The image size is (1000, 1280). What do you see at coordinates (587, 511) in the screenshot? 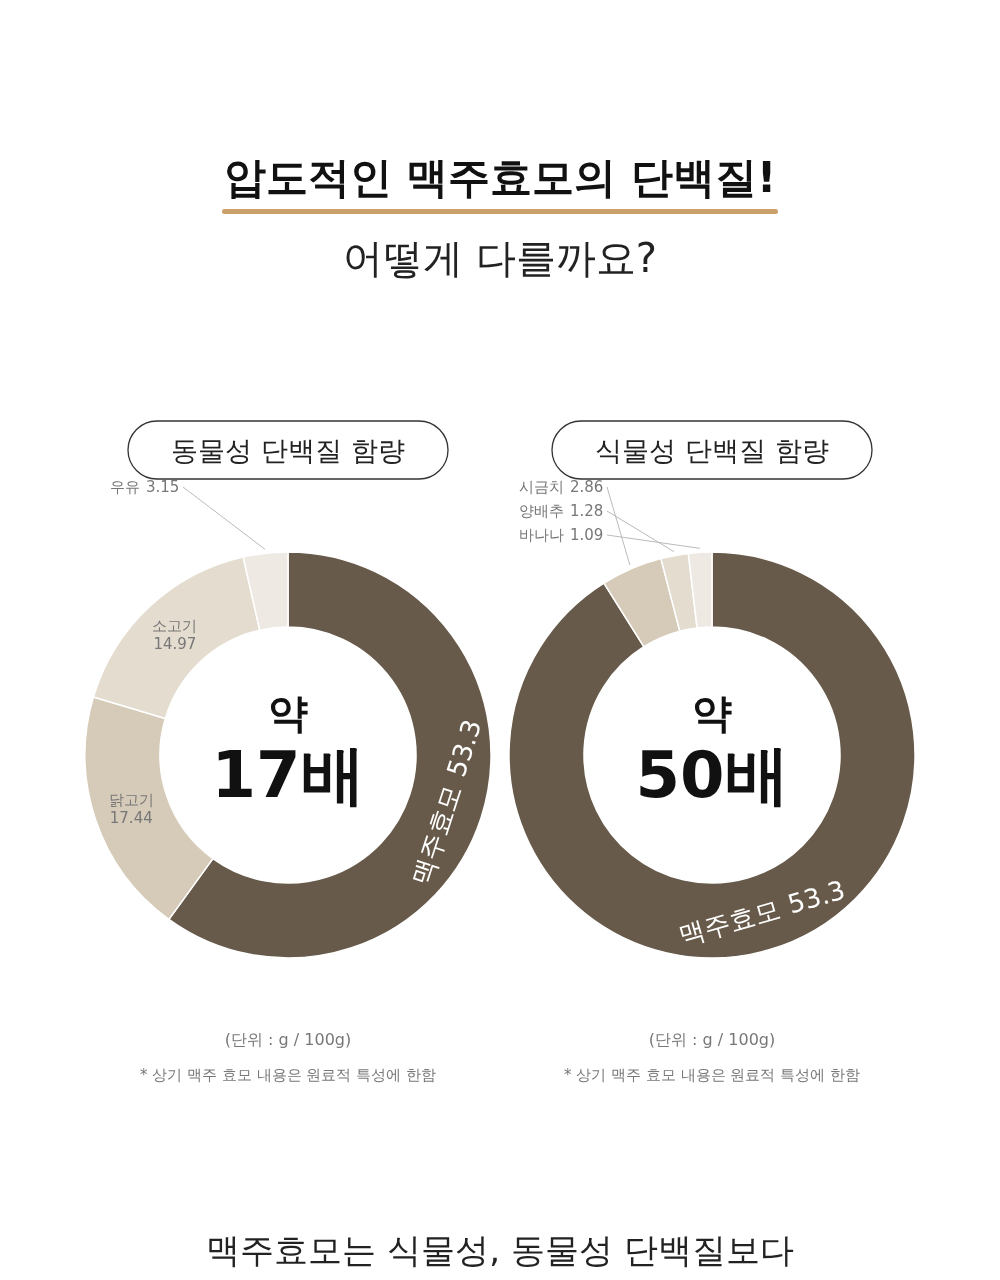
I see `data-label: 1.28` at bounding box center [587, 511].